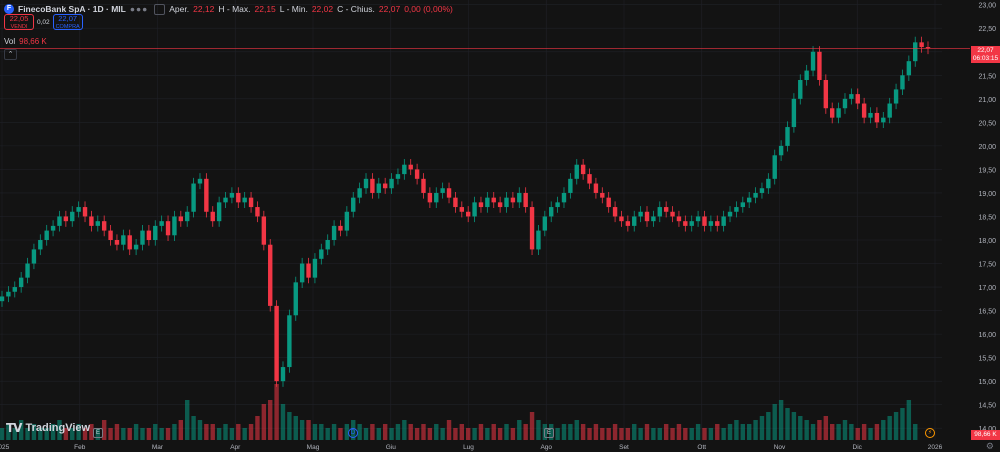  What do you see at coordinates (353, 433) in the screenshot?
I see `dividend-event-icon: D` at bounding box center [353, 433].